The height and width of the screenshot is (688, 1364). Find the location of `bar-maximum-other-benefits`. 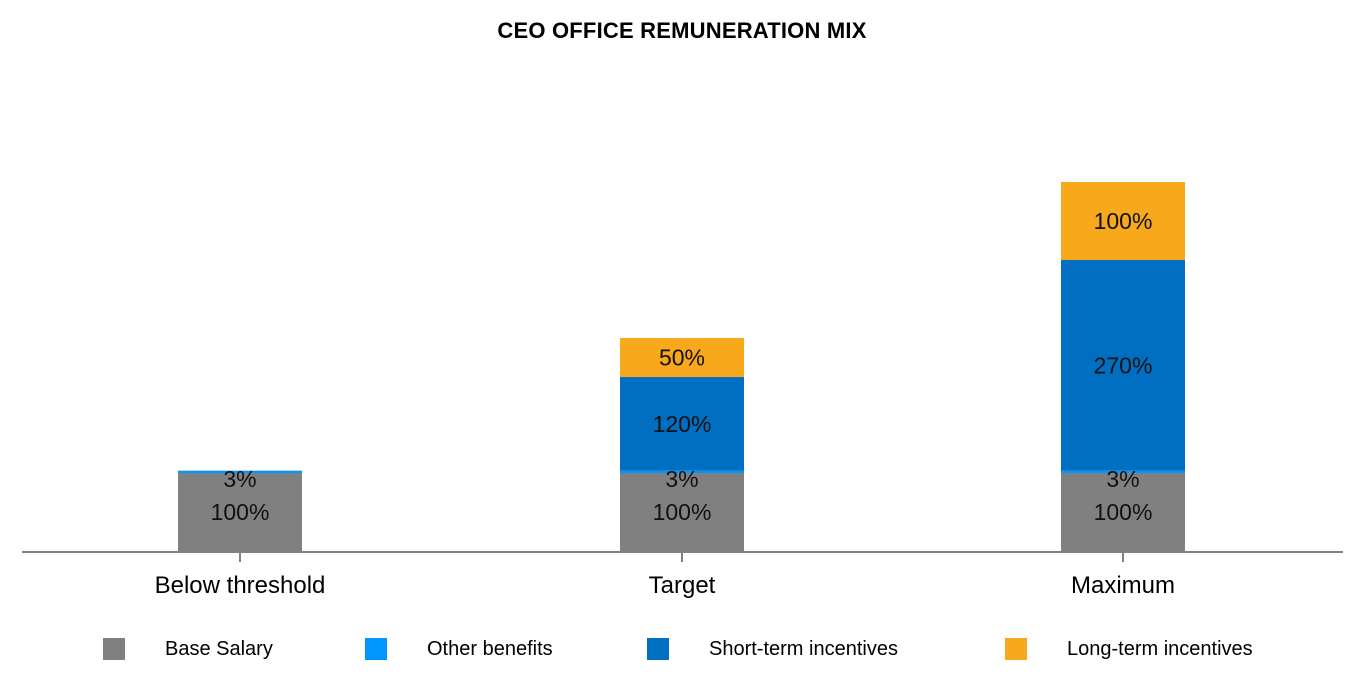

bar-maximum-other-benefits is located at coordinates (1123, 471).